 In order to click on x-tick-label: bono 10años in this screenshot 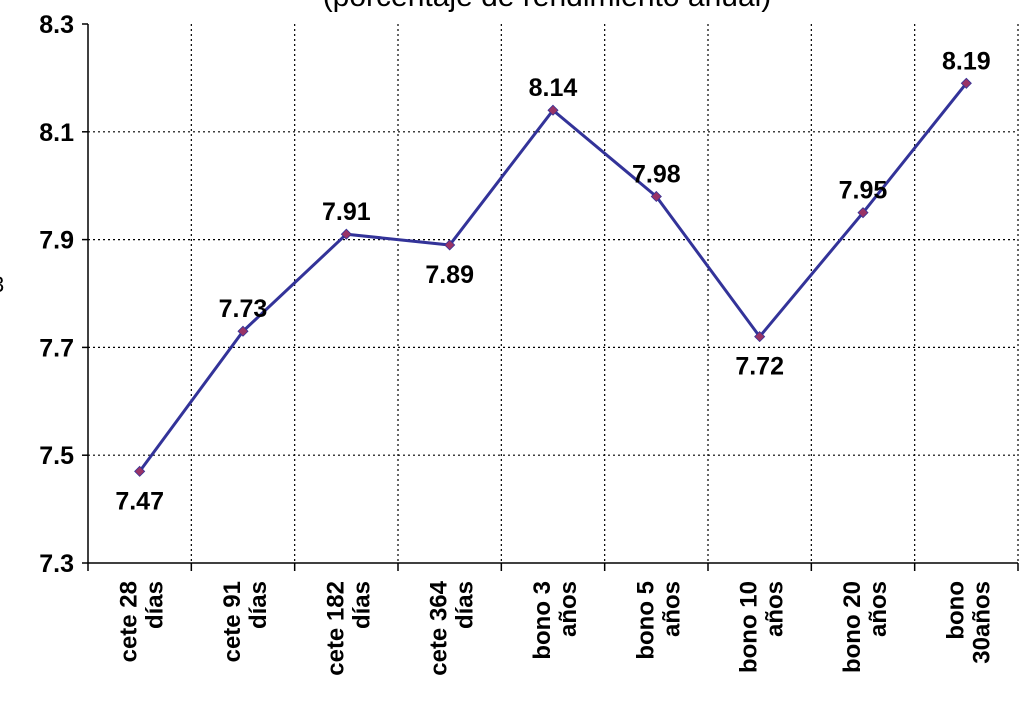, I will do `click(762, 627)`.